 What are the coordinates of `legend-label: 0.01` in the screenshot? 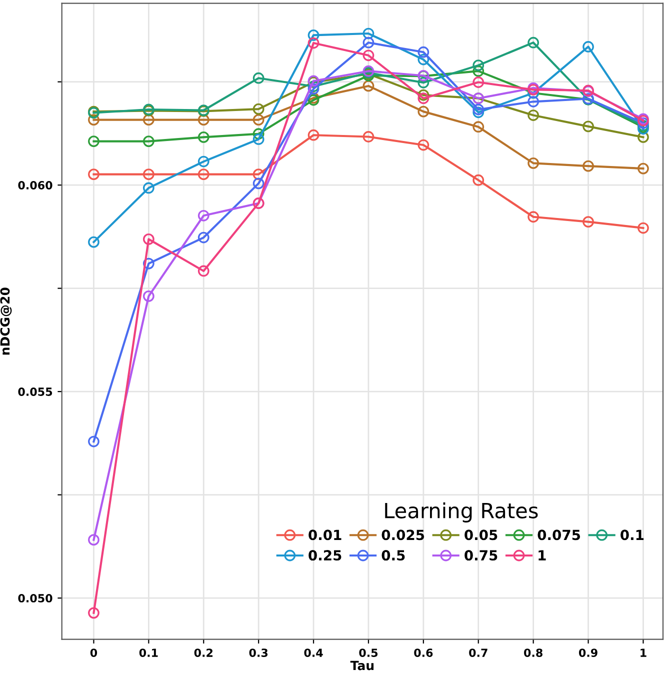 It's located at (325, 535).